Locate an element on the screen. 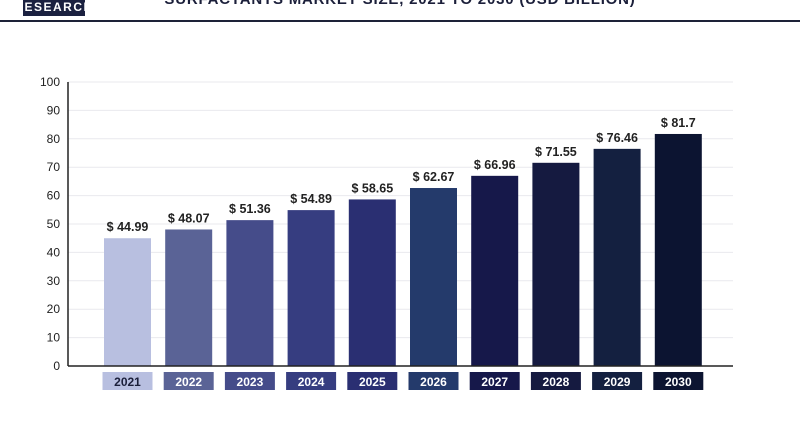 The height and width of the screenshot is (425, 800). y-tick-label: 60 is located at coordinates (54, 196).